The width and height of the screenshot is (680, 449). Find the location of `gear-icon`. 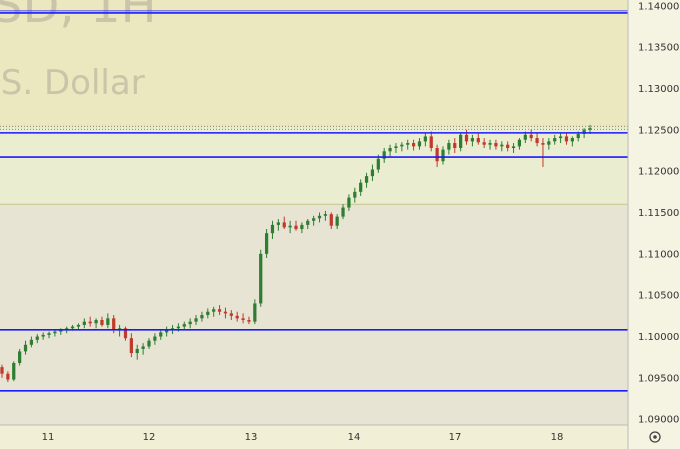

gear-icon is located at coordinates (655, 437).